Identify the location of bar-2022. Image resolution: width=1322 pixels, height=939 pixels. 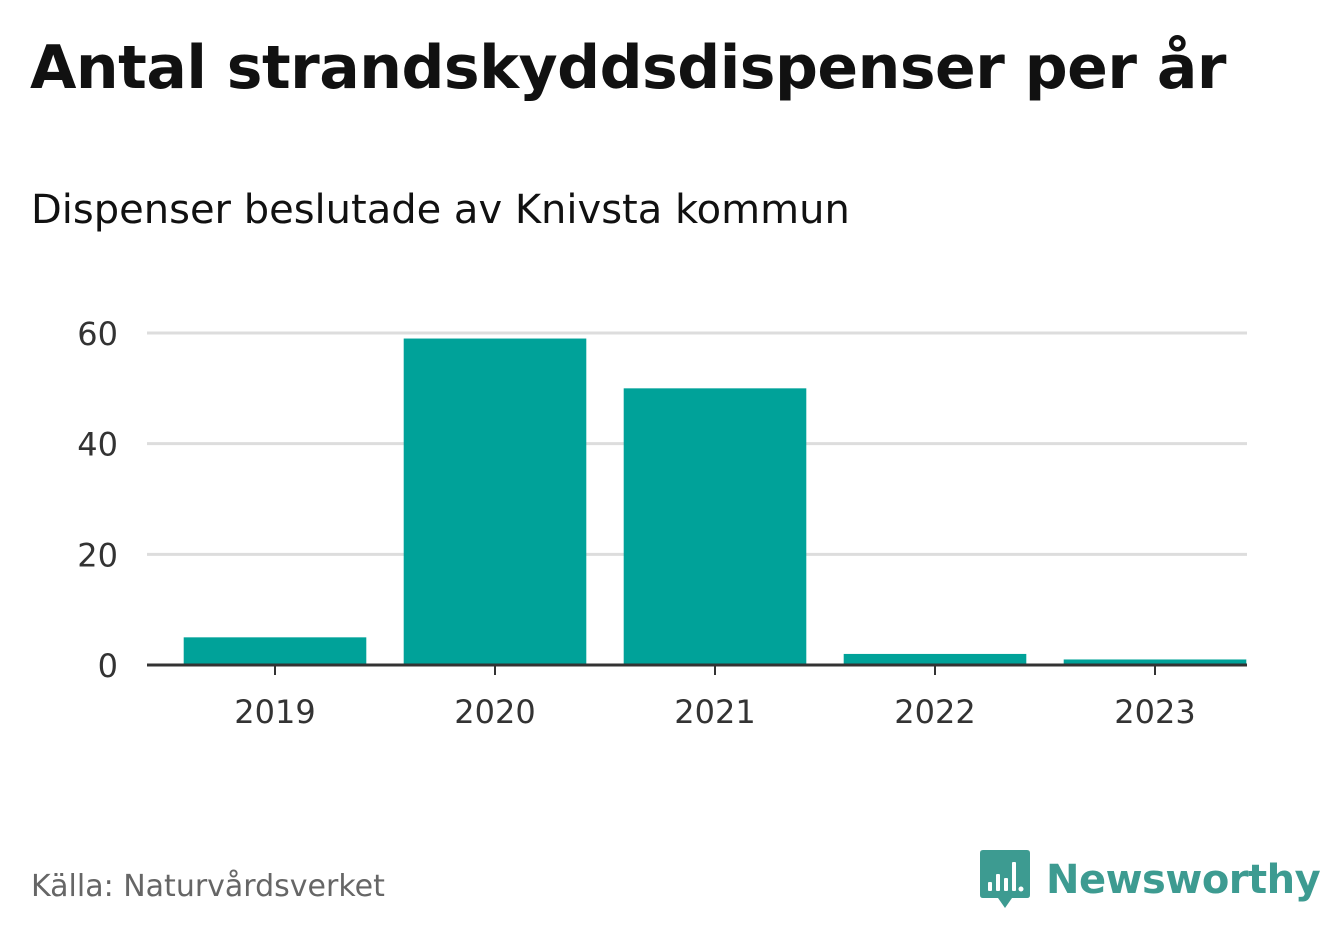
(935, 659).